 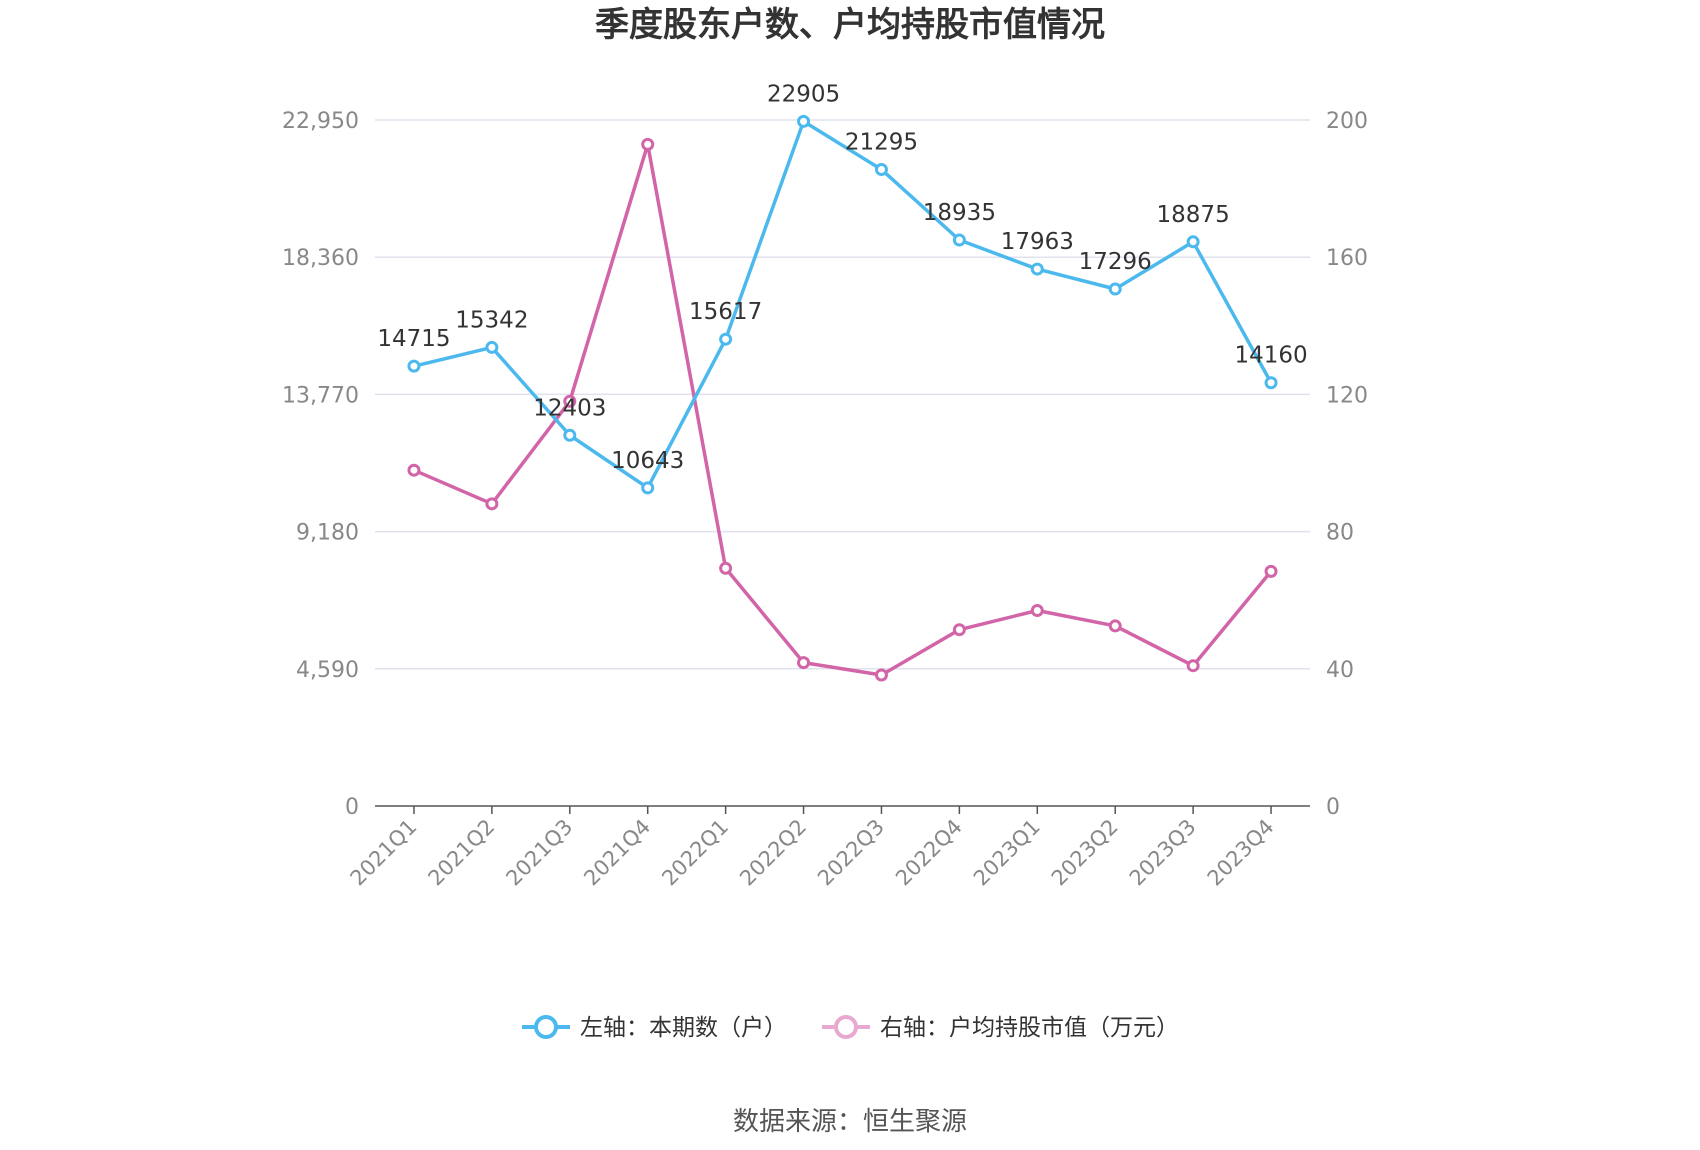 I want to click on left-axis-ticks: 0 4,590 9,180 13,770 18,360 22,950, so click(x=320, y=464).